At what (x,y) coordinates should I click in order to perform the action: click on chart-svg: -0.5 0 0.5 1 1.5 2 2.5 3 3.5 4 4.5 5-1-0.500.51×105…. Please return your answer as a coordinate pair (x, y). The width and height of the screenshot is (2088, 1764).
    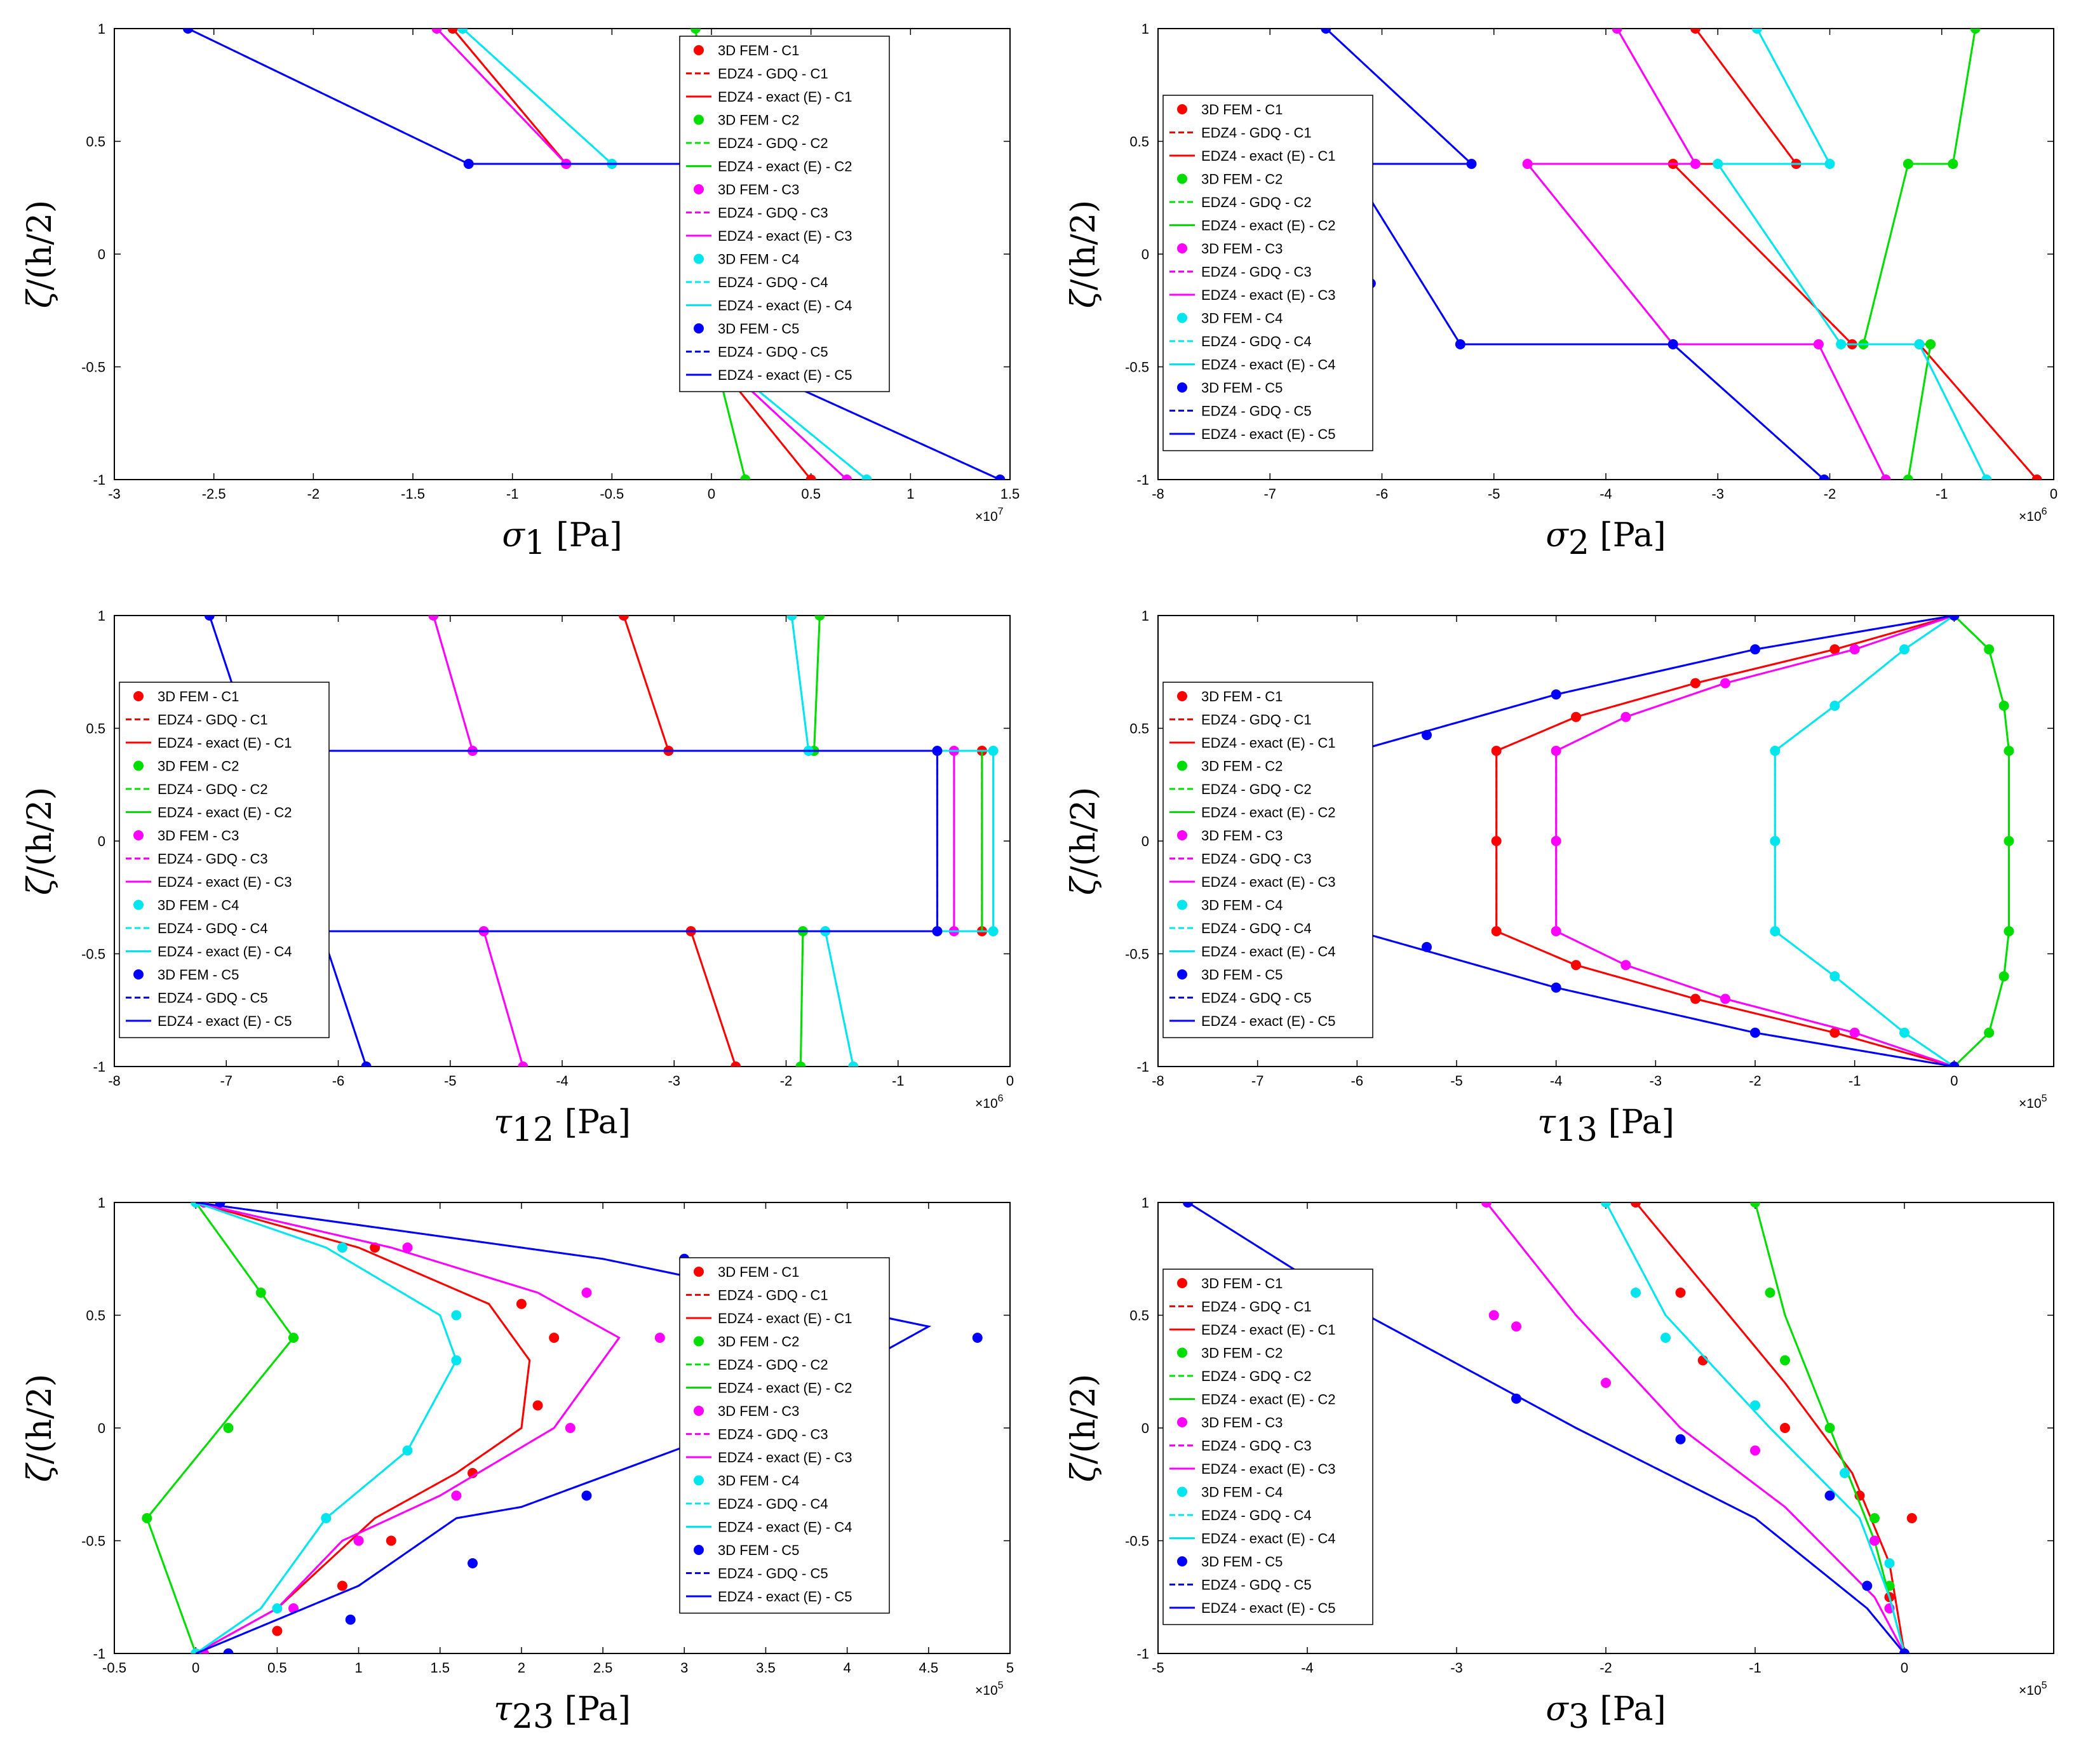
    Looking at the image, I should click on (517, 1465).